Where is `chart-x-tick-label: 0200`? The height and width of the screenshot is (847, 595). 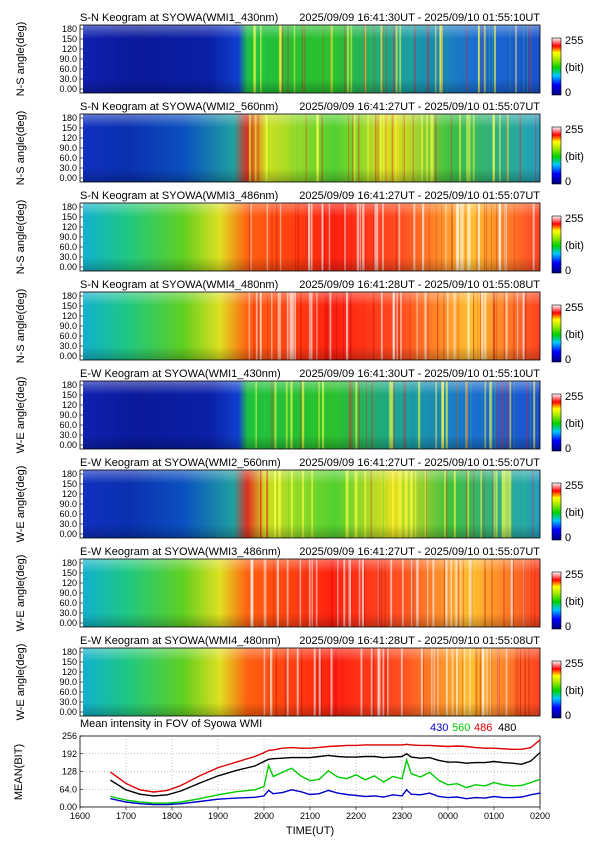
chart-x-tick-label: 0200 is located at coordinates (540, 816).